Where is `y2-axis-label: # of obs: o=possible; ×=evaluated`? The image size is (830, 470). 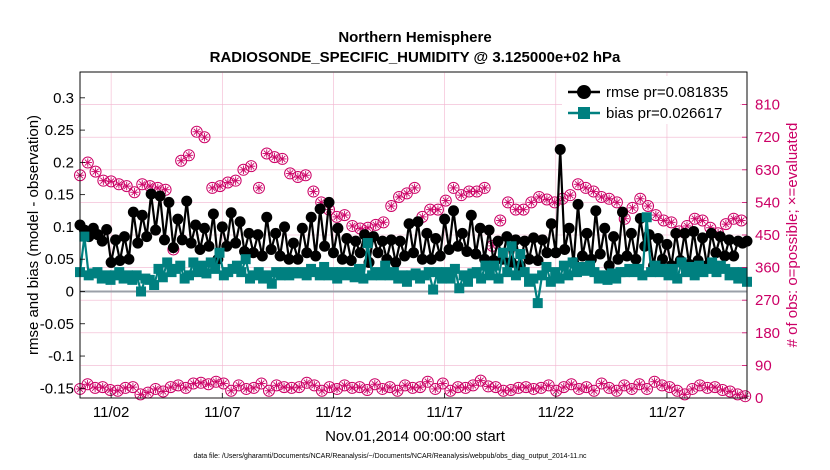 y2-axis-label: # of obs: o=possible; ×=evaluated is located at coordinates (792, 235).